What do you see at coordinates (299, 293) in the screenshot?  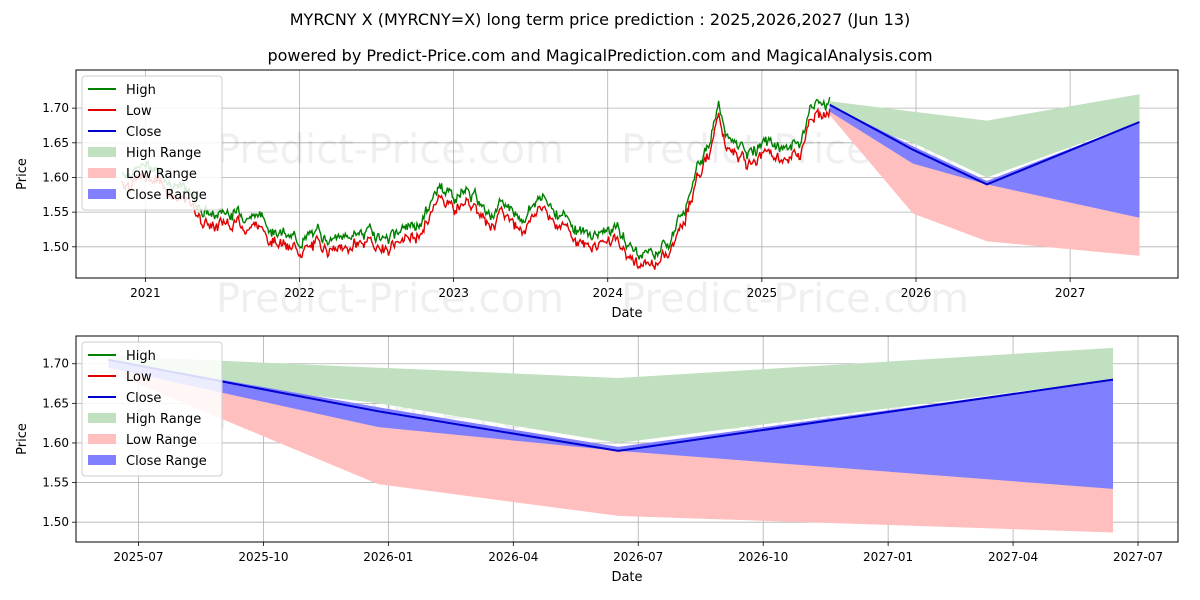 I see `x-tick-label: 2022` at bounding box center [299, 293].